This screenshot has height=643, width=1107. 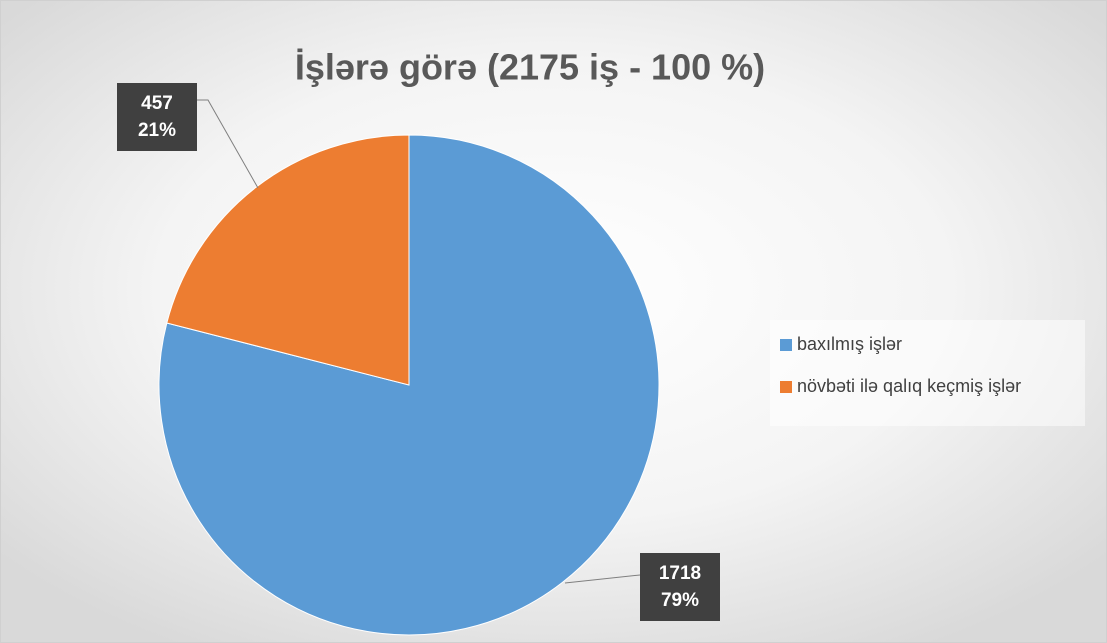 What do you see at coordinates (157, 130) in the screenshot?
I see `data-label-percent: 21%` at bounding box center [157, 130].